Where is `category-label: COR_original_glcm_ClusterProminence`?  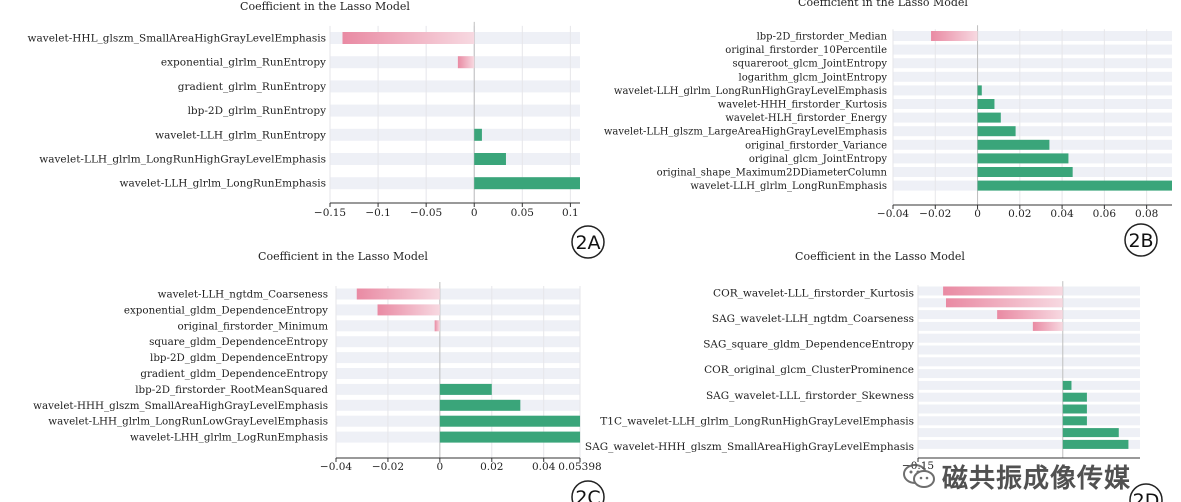 category-label: COR_original_glcm_ClusterProminence is located at coordinates (809, 370).